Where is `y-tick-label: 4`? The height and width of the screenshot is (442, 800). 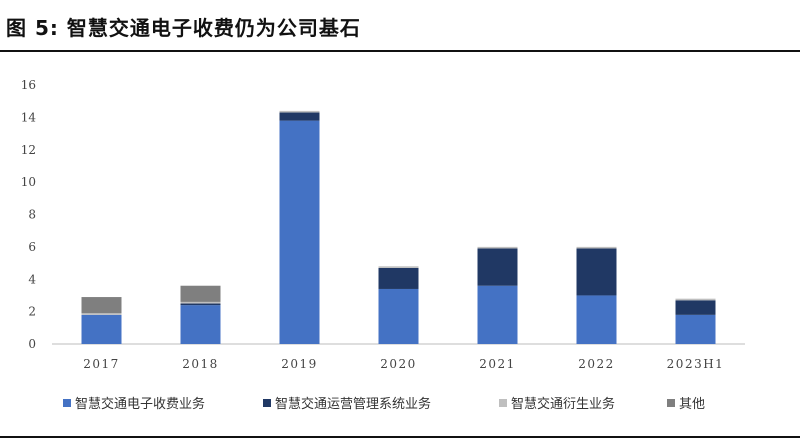
y-tick-label: 4 is located at coordinates (32, 279).